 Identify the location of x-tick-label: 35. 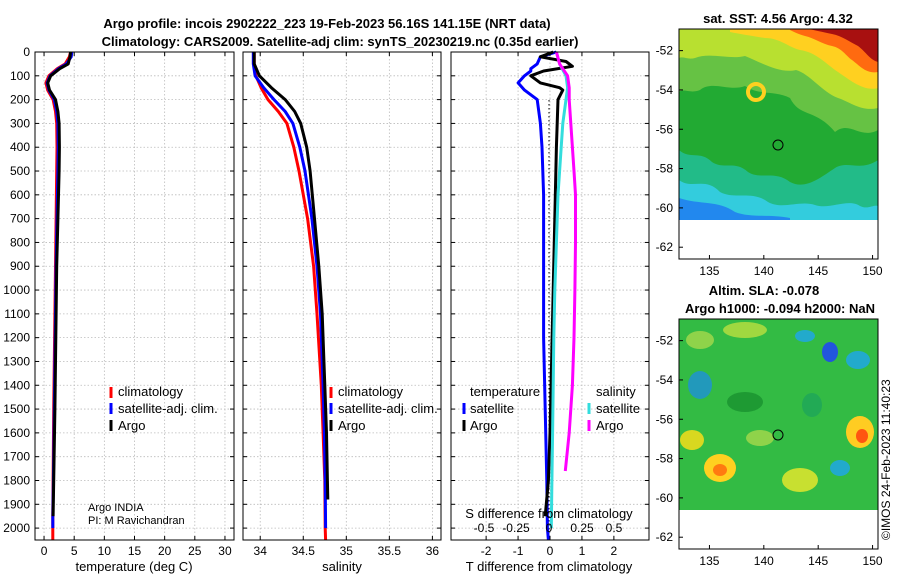
(347, 551).